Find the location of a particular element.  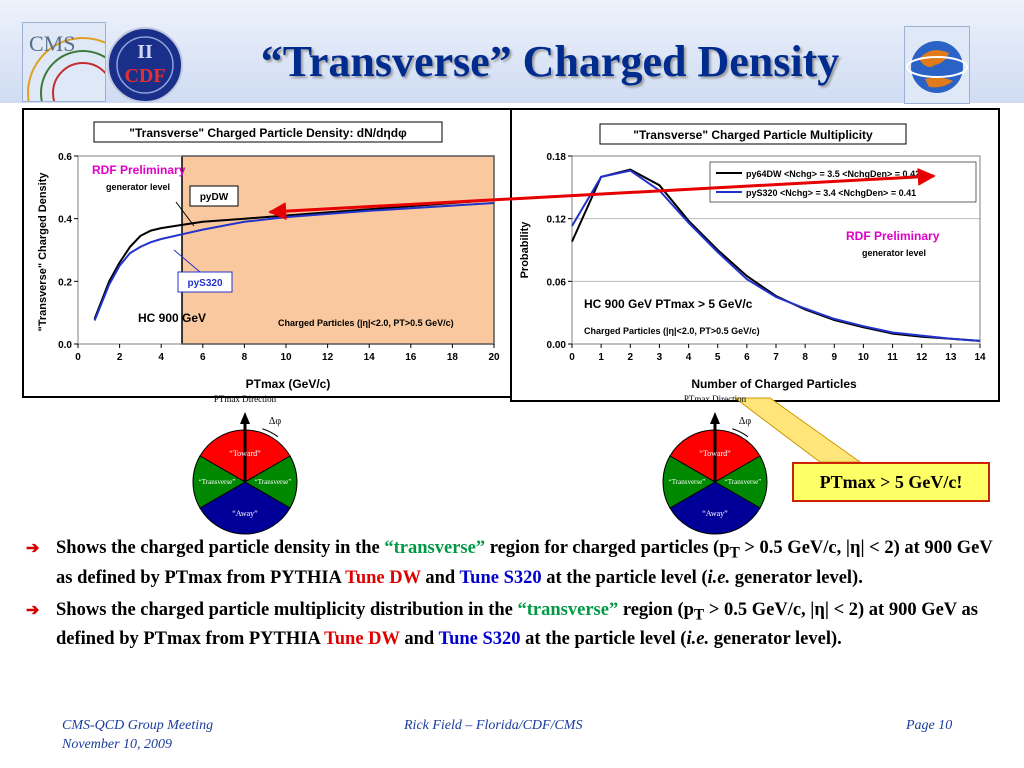

bullet-subscript: T is located at coordinates (699, 615).